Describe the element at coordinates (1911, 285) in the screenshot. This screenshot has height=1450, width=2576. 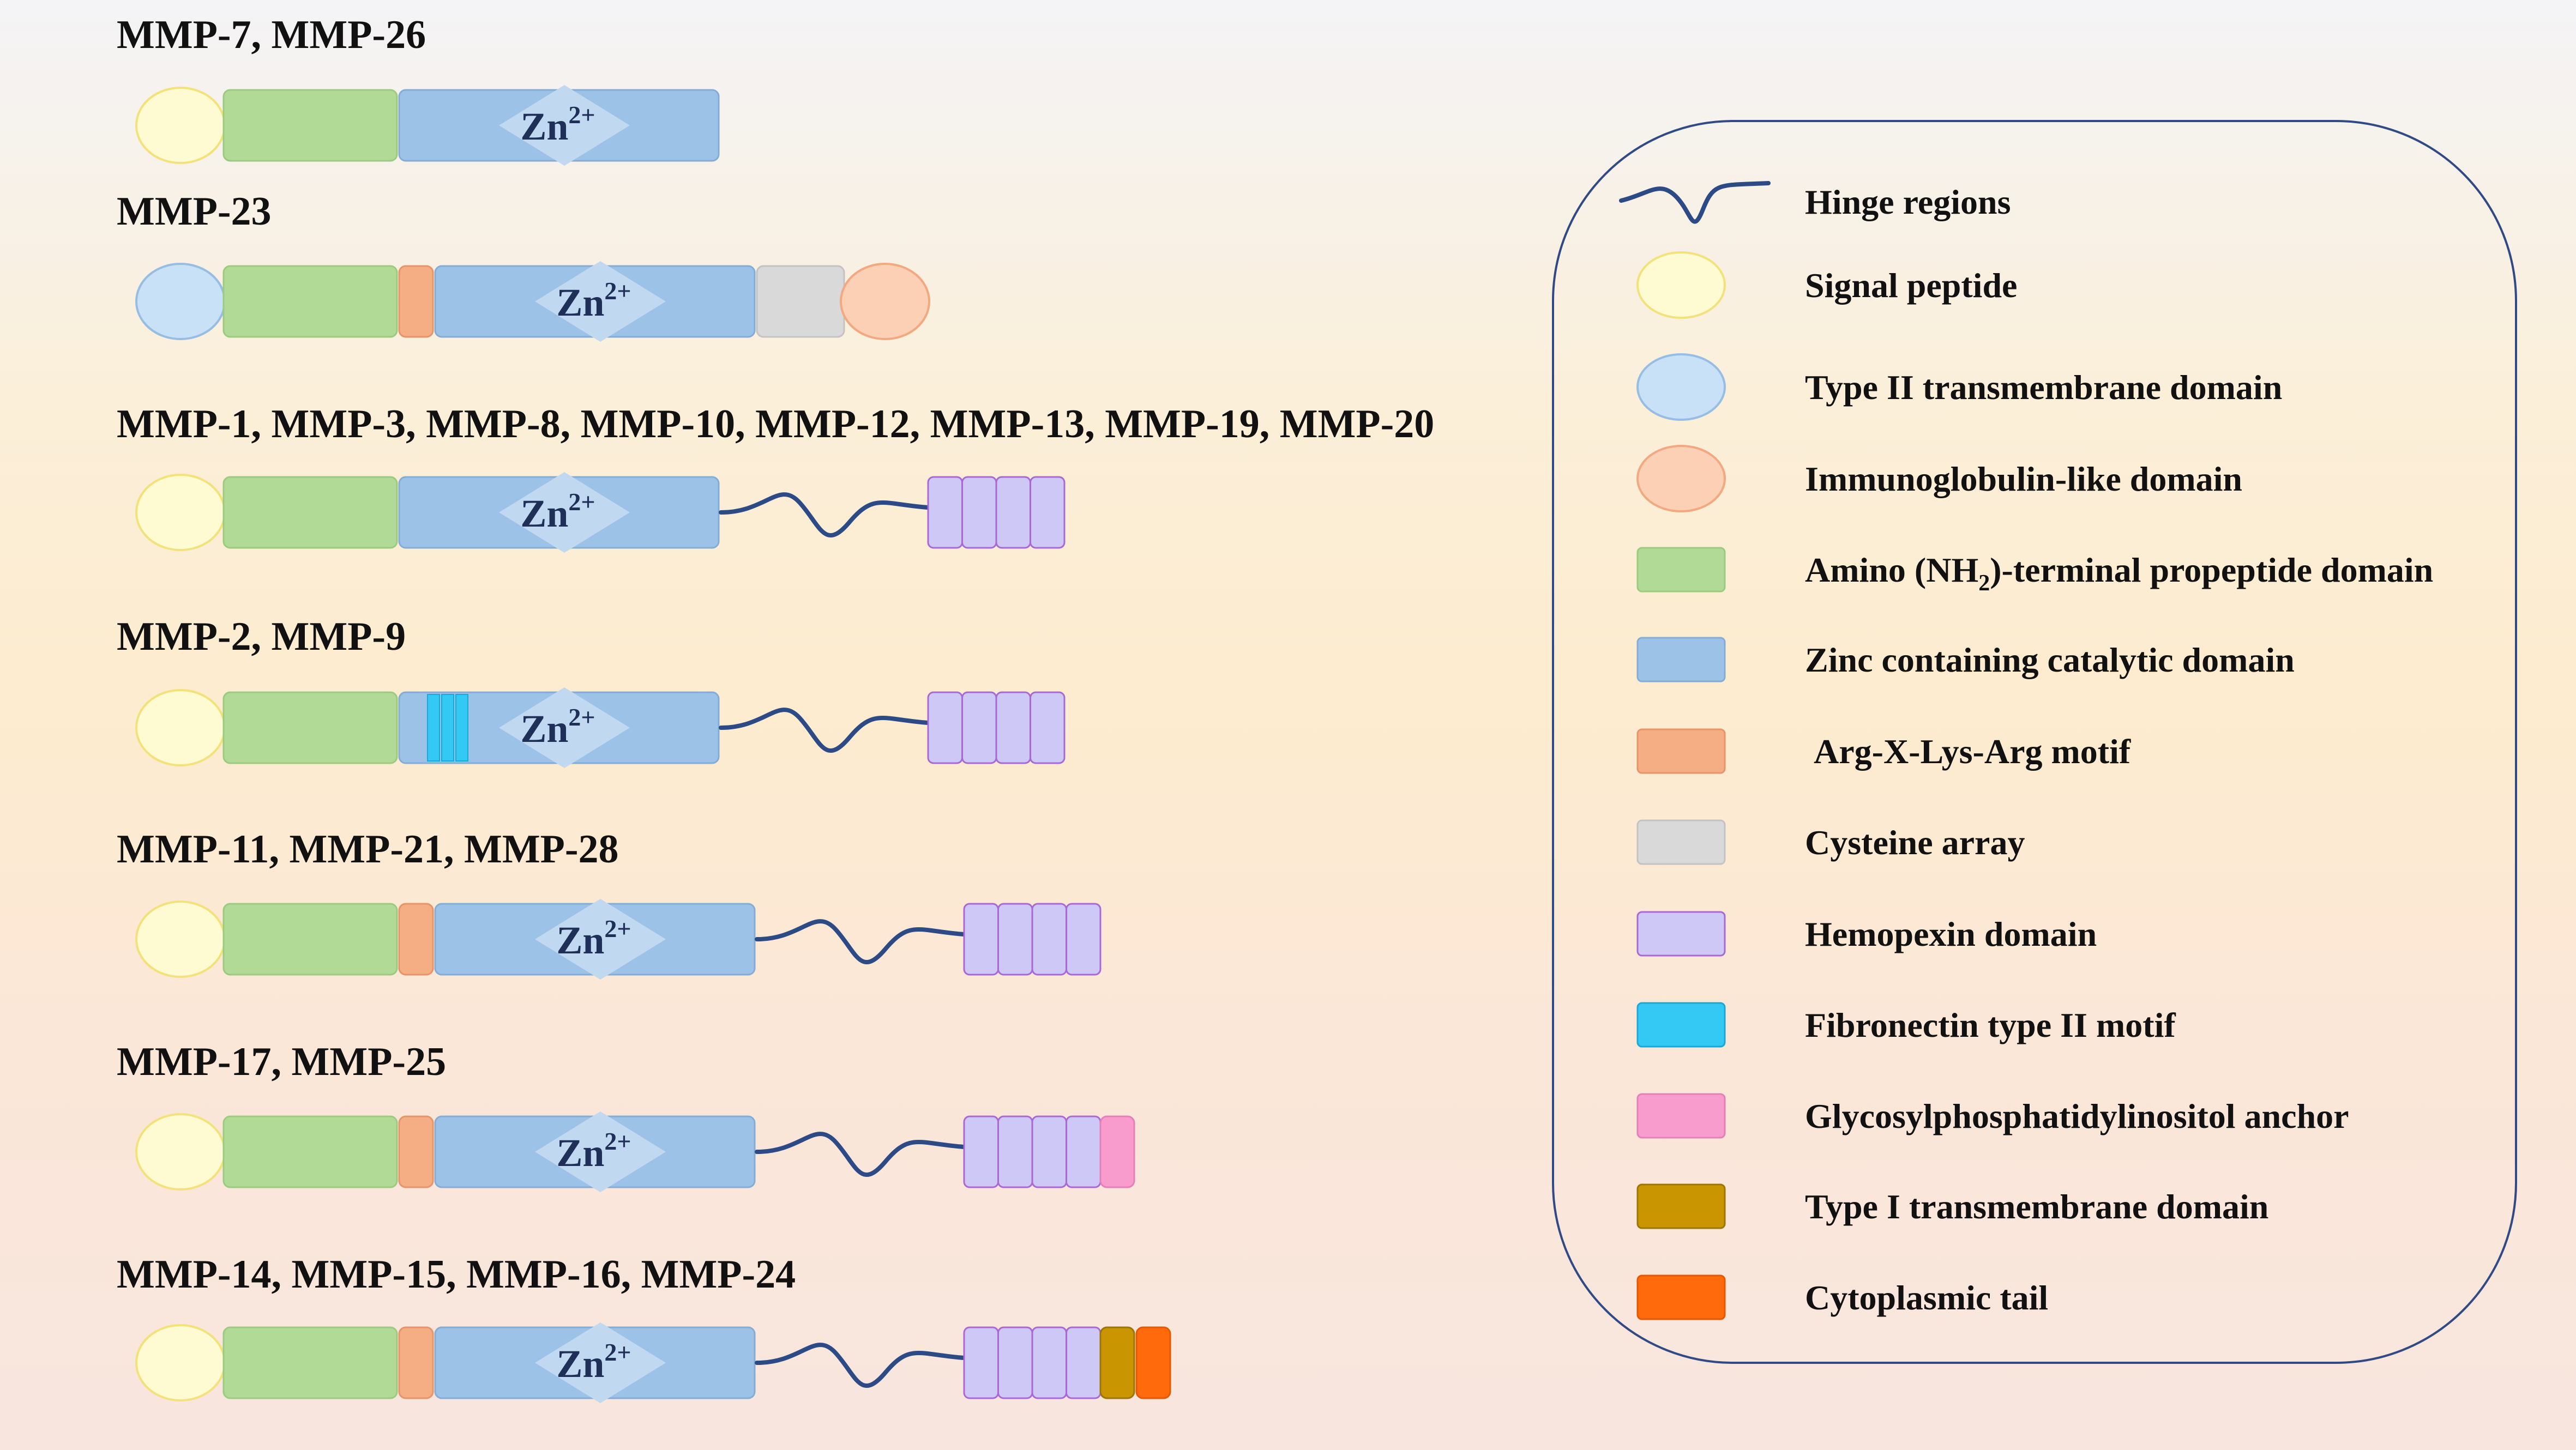
I see `legend-label: Signal peptide` at that location.